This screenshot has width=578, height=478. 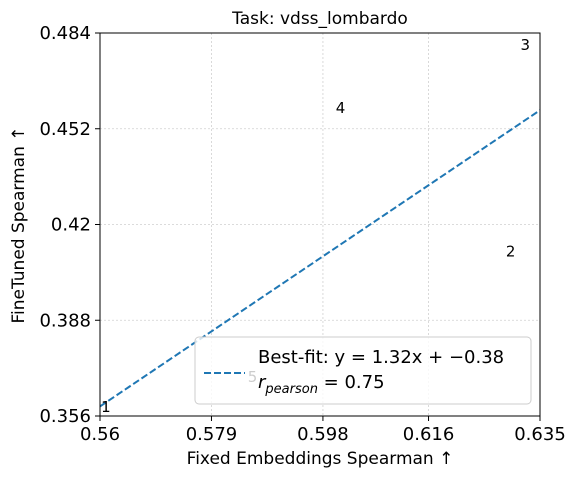 I want to click on x-tick-label: 0.616, so click(x=429, y=434).